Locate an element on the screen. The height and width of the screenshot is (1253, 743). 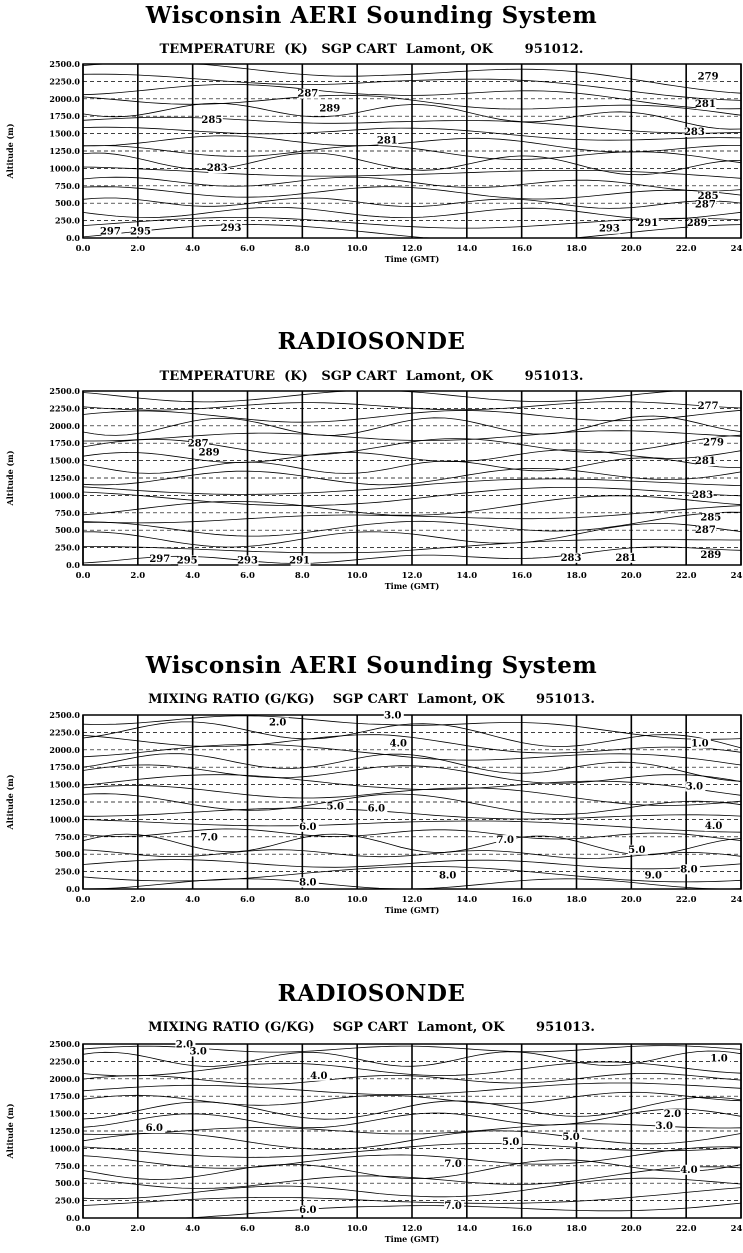
y-tick-label: 0.0 is located at coordinates (73, 1218).